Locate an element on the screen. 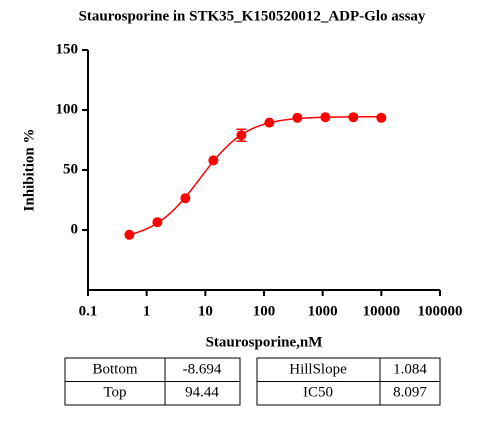  table-cell: Bottom is located at coordinates (114, 369).